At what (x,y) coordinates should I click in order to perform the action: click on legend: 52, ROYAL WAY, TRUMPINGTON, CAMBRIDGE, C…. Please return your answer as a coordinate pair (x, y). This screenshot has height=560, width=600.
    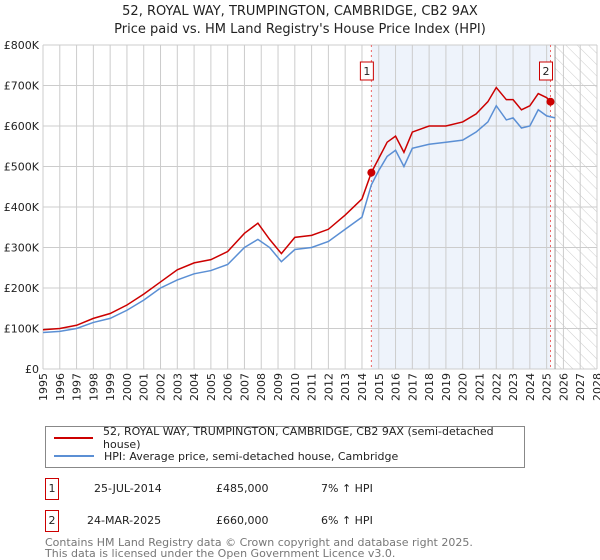
    Looking at the image, I should click on (285, 446).